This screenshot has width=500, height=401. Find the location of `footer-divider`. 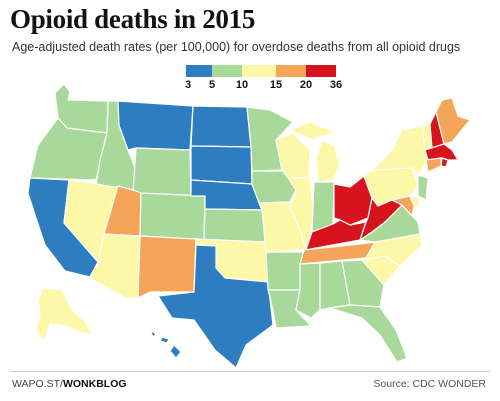

footer-divider is located at coordinates (250, 371).